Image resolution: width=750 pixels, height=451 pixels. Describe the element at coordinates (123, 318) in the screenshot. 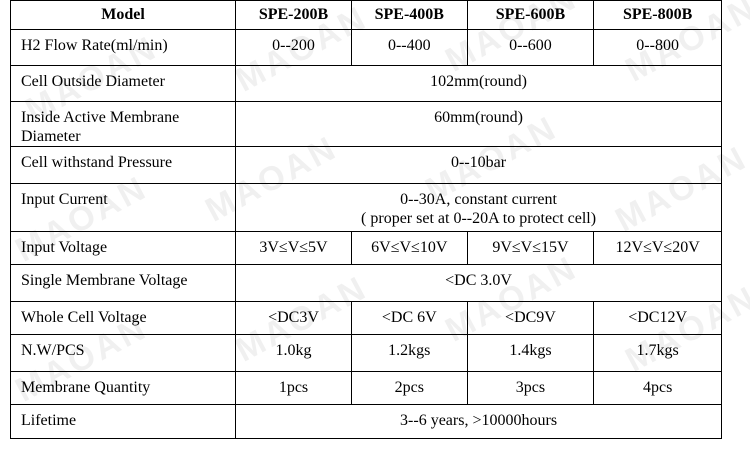

I see `row-label: Whole Cell Voltage` at that location.